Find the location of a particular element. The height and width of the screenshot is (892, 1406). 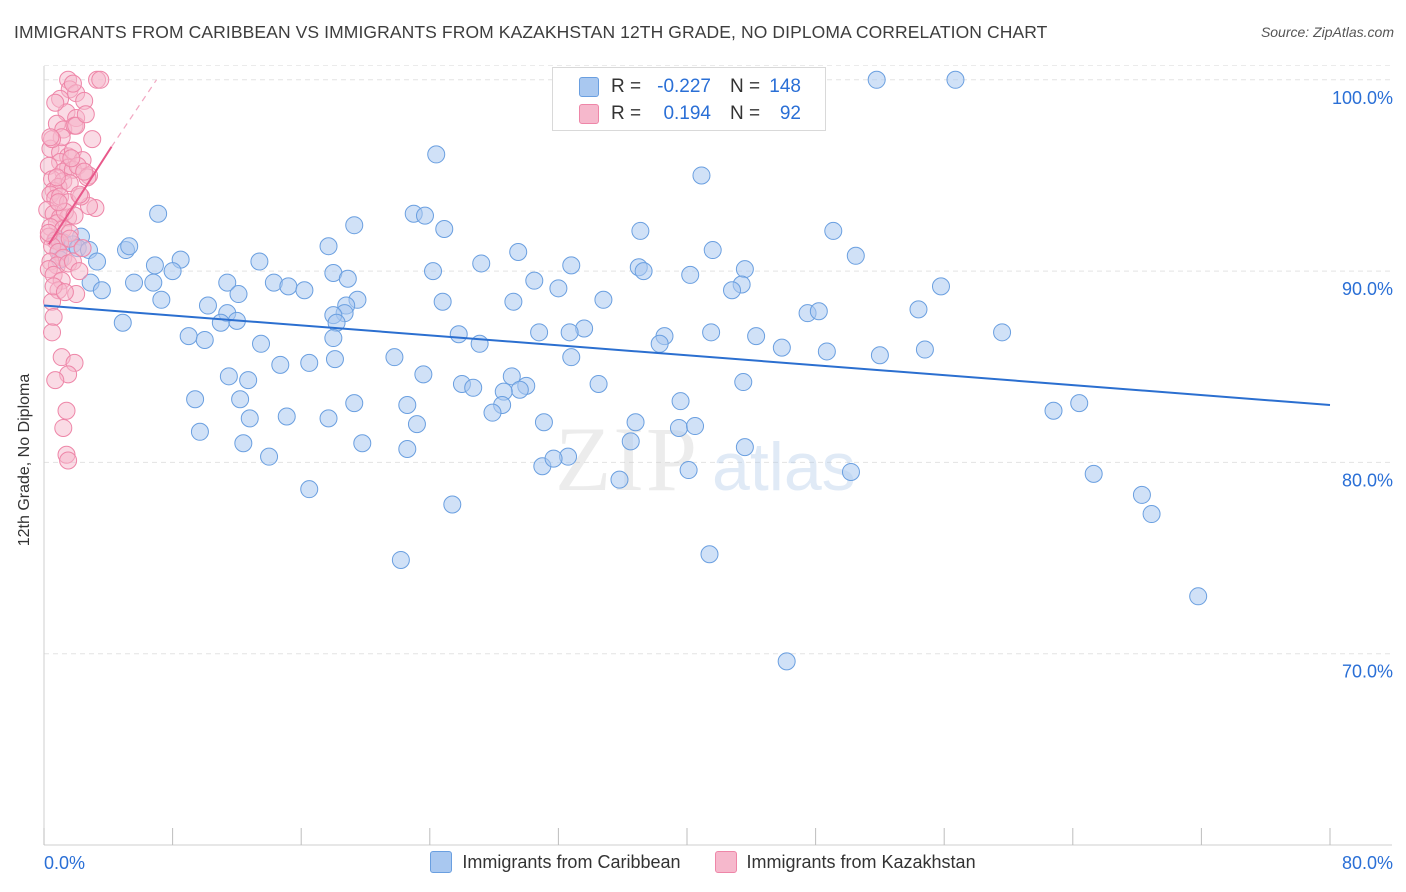

trend-line-kazakhstan is located at coordinates (80, 195).